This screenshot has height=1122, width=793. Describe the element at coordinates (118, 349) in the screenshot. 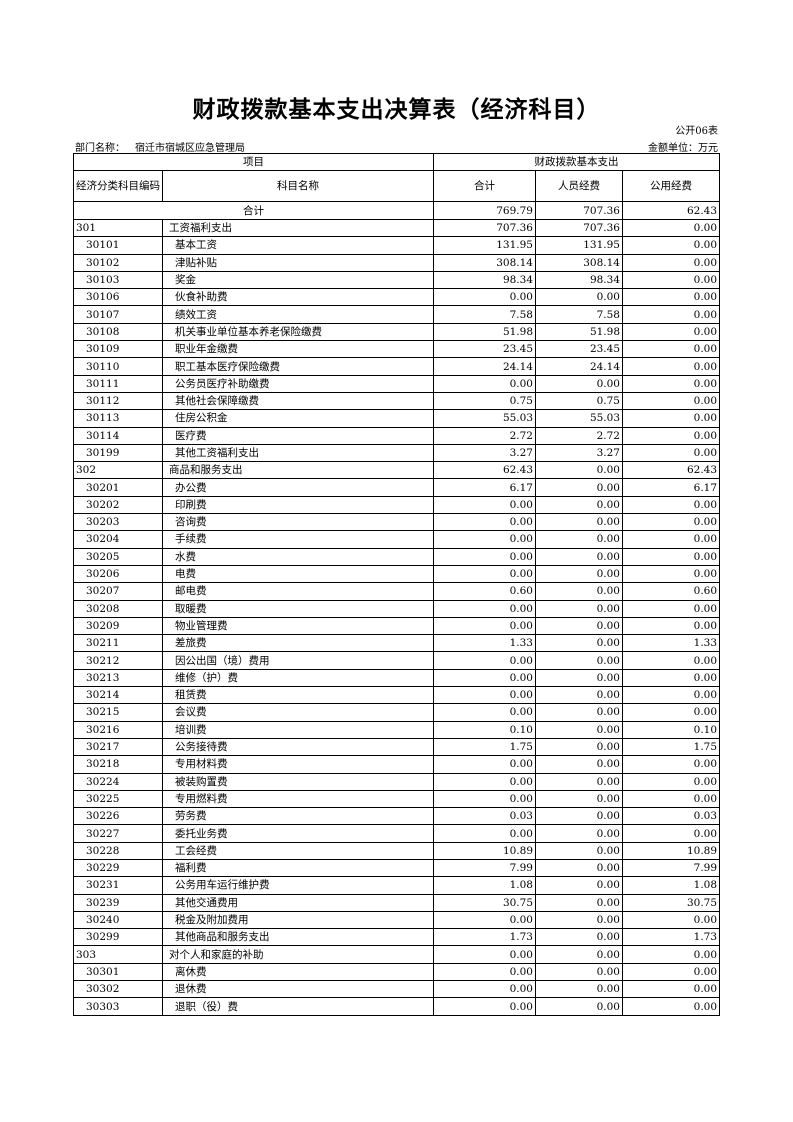

I see `cell-code: 30109` at that location.